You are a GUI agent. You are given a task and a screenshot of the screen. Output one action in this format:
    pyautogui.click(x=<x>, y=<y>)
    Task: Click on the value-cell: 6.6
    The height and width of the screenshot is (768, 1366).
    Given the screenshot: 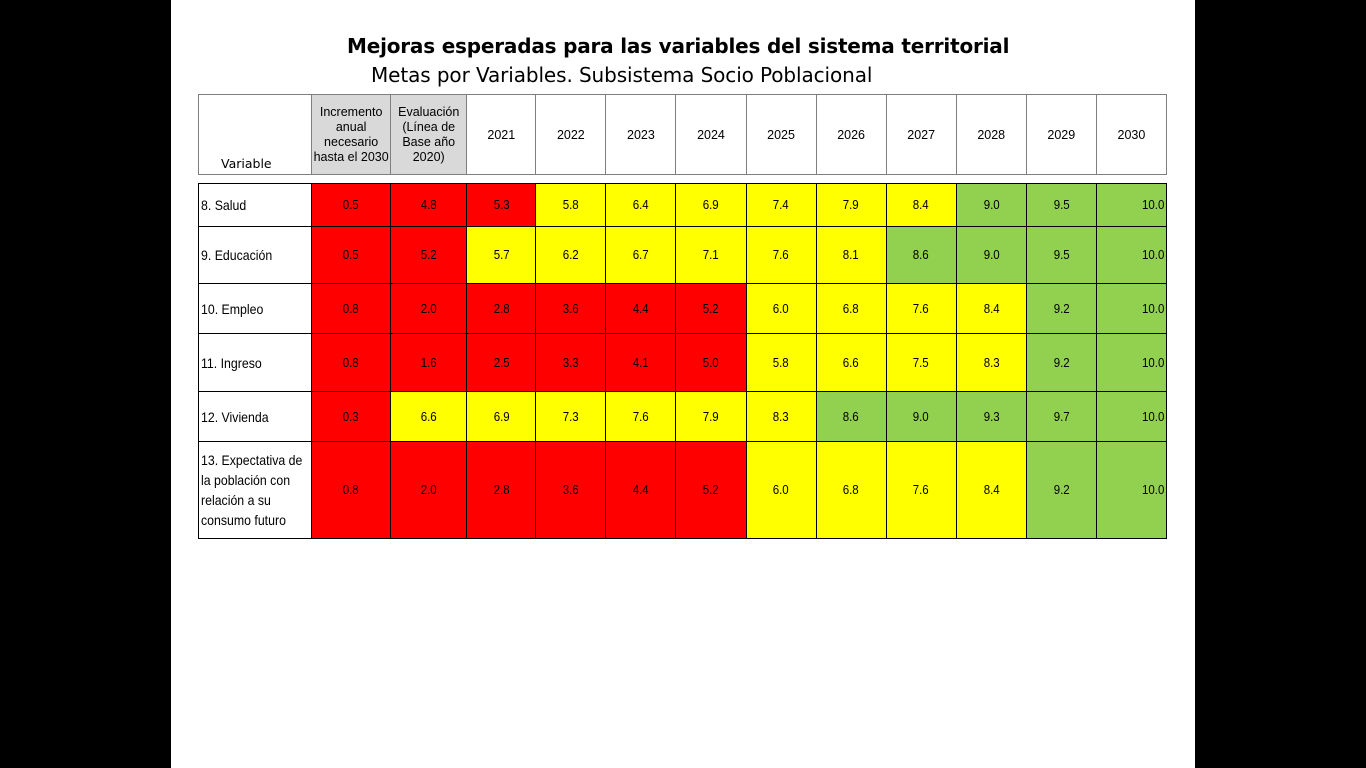 What is the action you would take?
    pyautogui.click(x=429, y=416)
    